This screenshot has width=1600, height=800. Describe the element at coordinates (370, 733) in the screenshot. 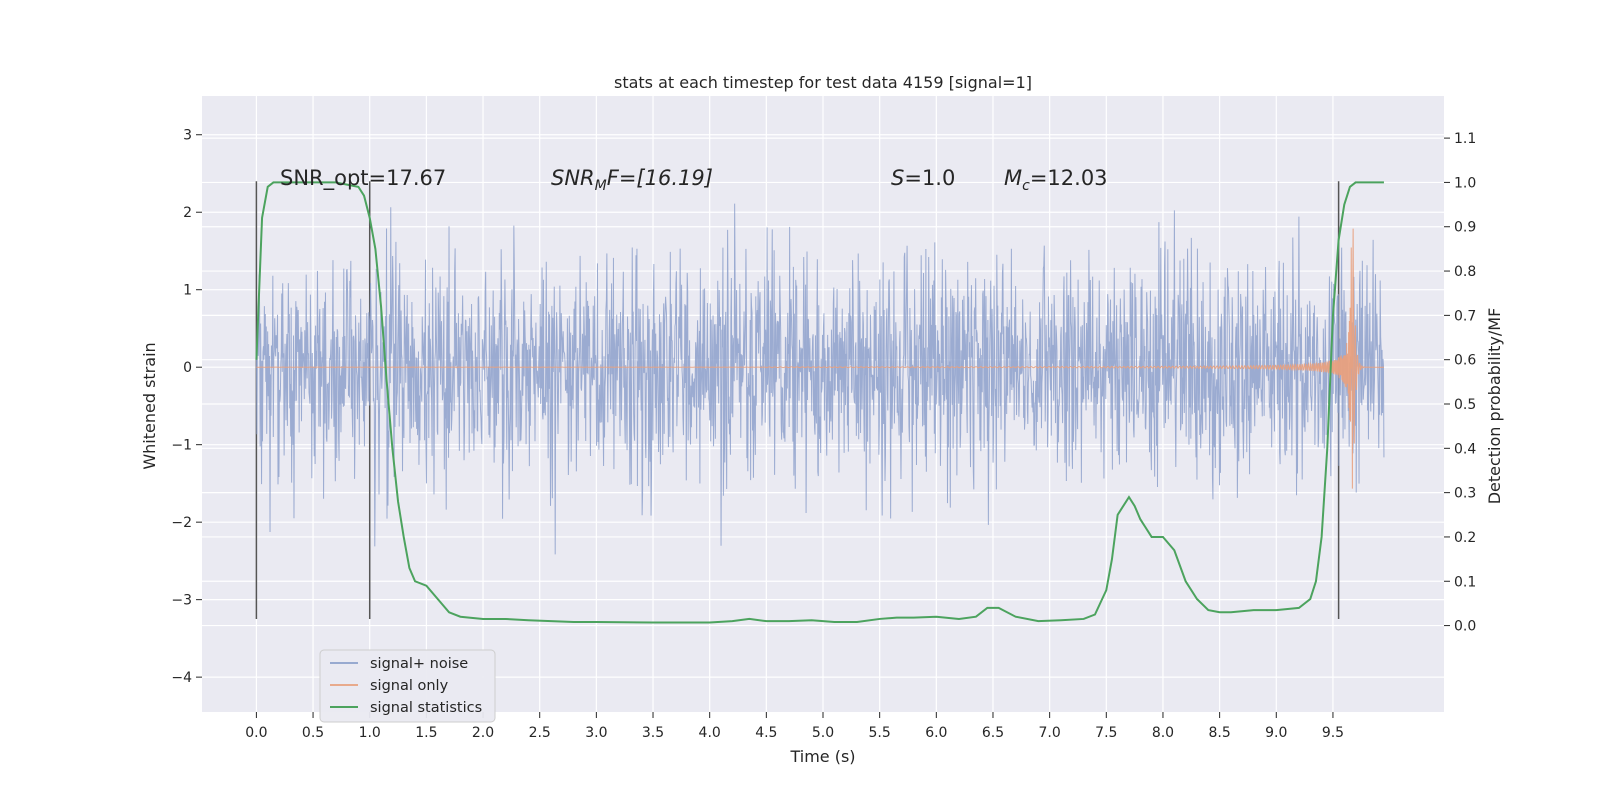

I see `x-tick-label-2: 1.0` at that location.